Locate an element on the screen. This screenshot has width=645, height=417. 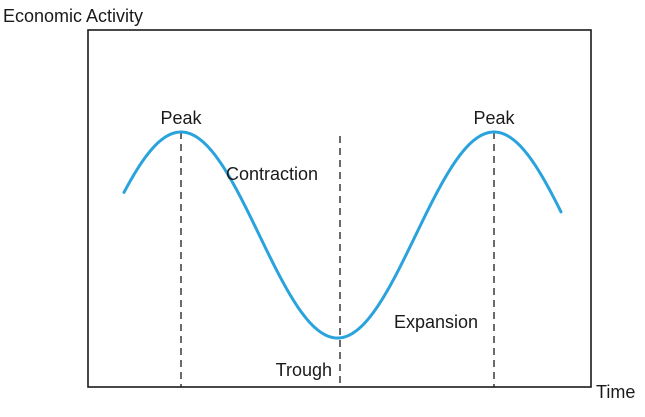
peak-label-left: Peak is located at coordinates (181, 118).